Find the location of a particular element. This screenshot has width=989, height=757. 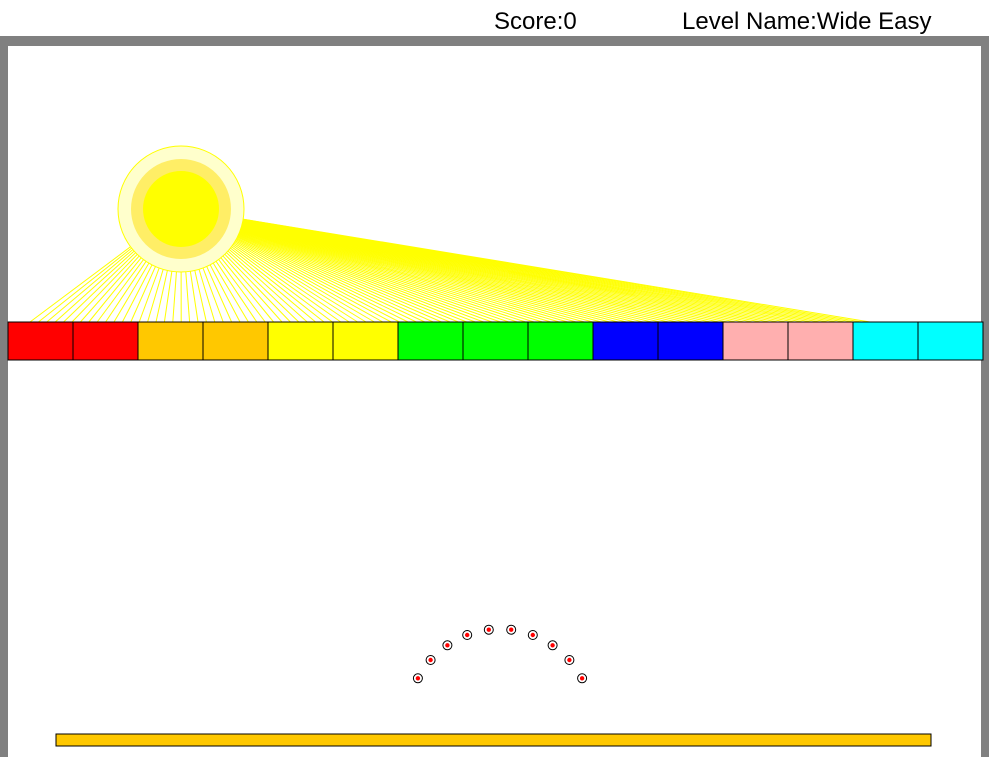

block-row is located at coordinates (495, 341).